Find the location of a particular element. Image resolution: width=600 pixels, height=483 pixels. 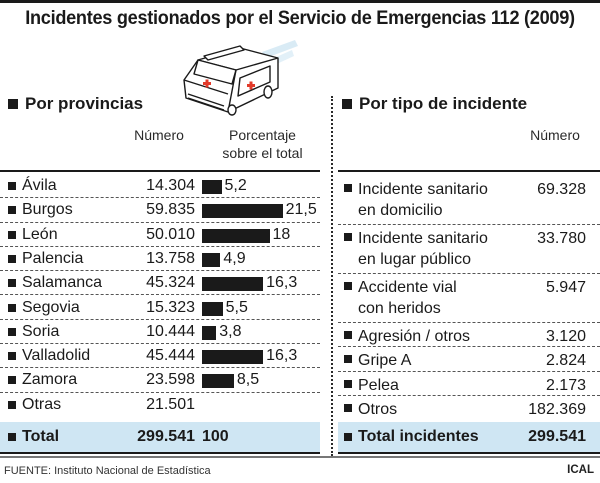

percent-label: 21,5 is located at coordinates (301, 210).